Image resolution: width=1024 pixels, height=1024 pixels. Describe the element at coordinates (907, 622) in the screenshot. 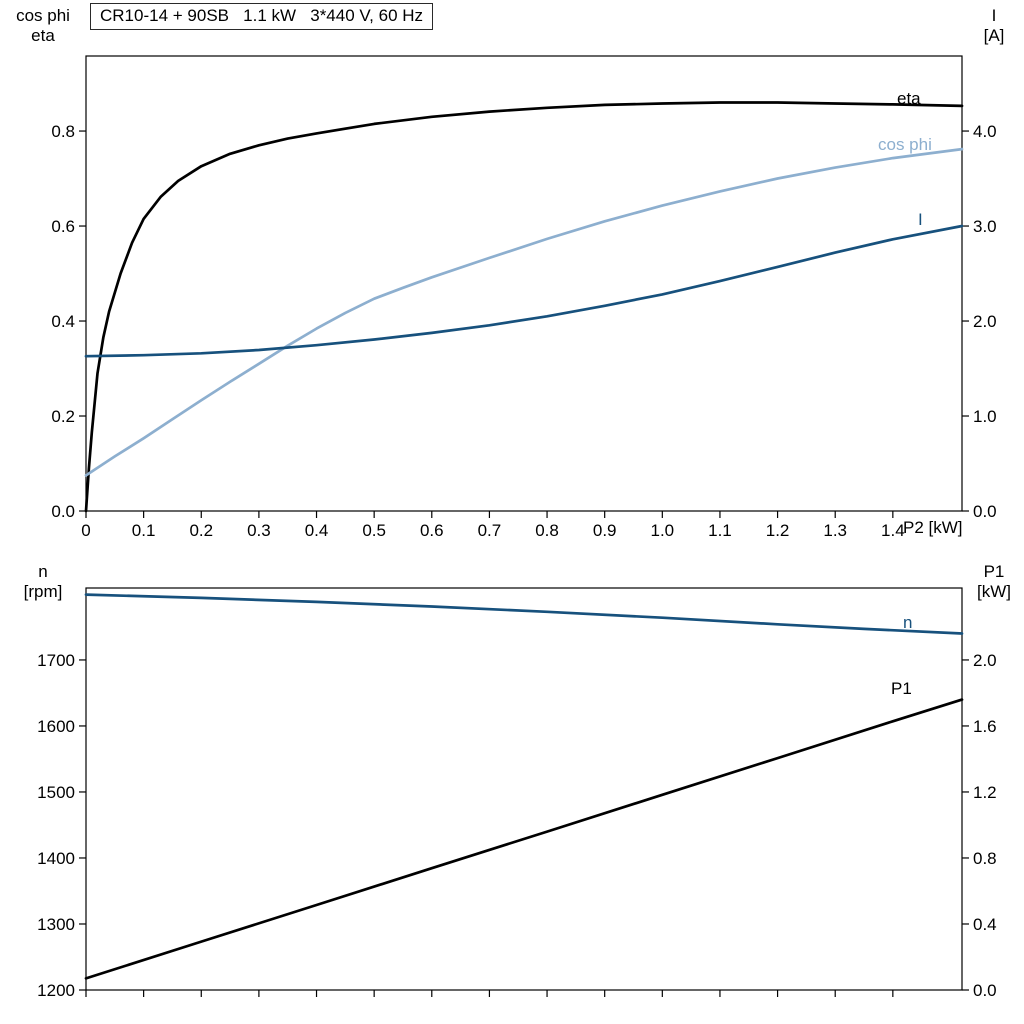

I see `curve-label-n: n` at that location.